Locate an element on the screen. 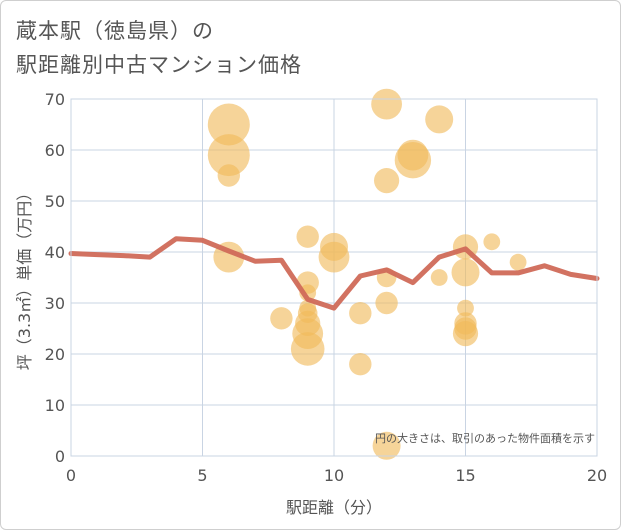 The width and height of the screenshot is (621, 530). average-price-line is located at coordinates (334, 273).